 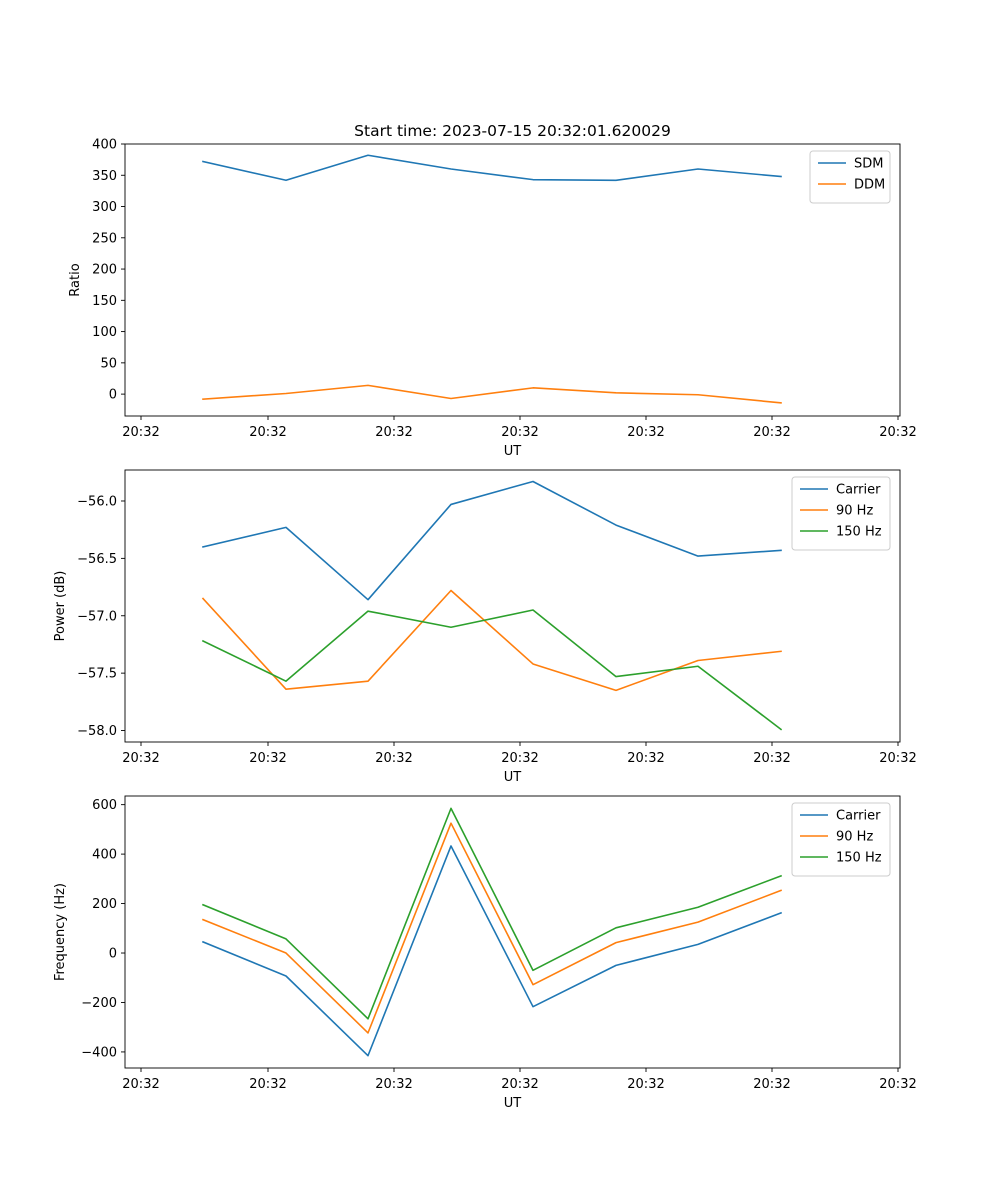 What do you see at coordinates (97, 501) in the screenshot?
I see `y-tick-label: −56.0` at bounding box center [97, 501].